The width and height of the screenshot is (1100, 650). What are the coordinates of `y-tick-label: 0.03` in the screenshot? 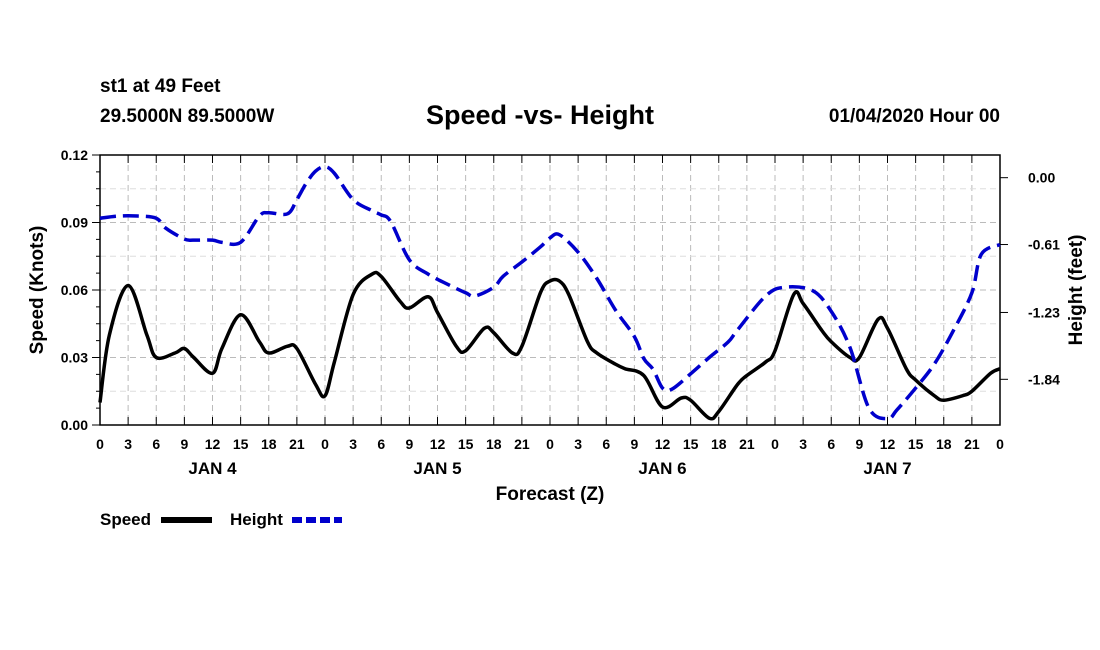 It's located at (74, 358).